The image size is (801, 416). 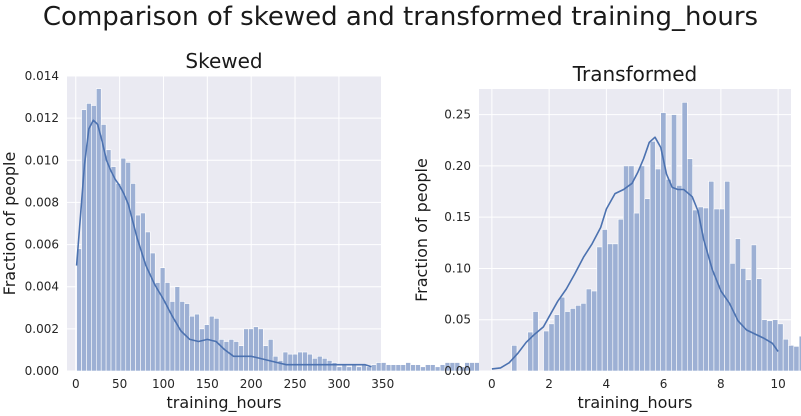 I want to click on x-tick-label: 10, so click(x=777, y=384).